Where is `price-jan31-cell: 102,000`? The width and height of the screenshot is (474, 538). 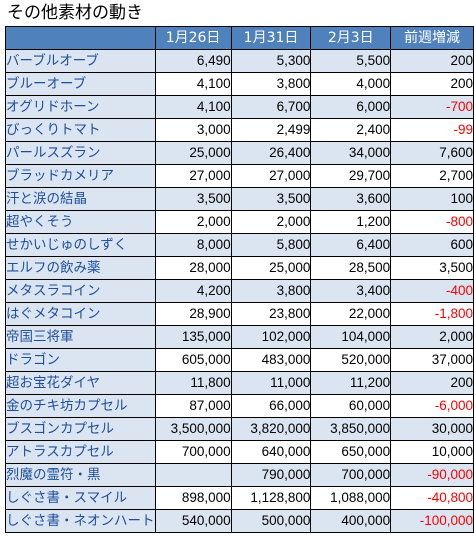
price-jan31-cell: 102,000 is located at coordinates (271, 337).